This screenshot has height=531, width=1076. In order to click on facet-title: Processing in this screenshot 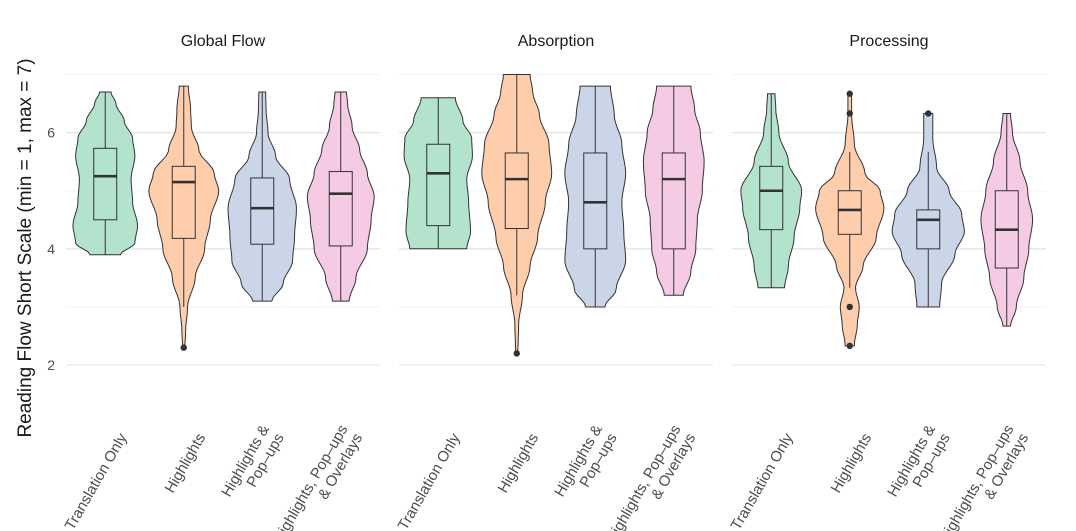, I will do `click(888, 41)`.